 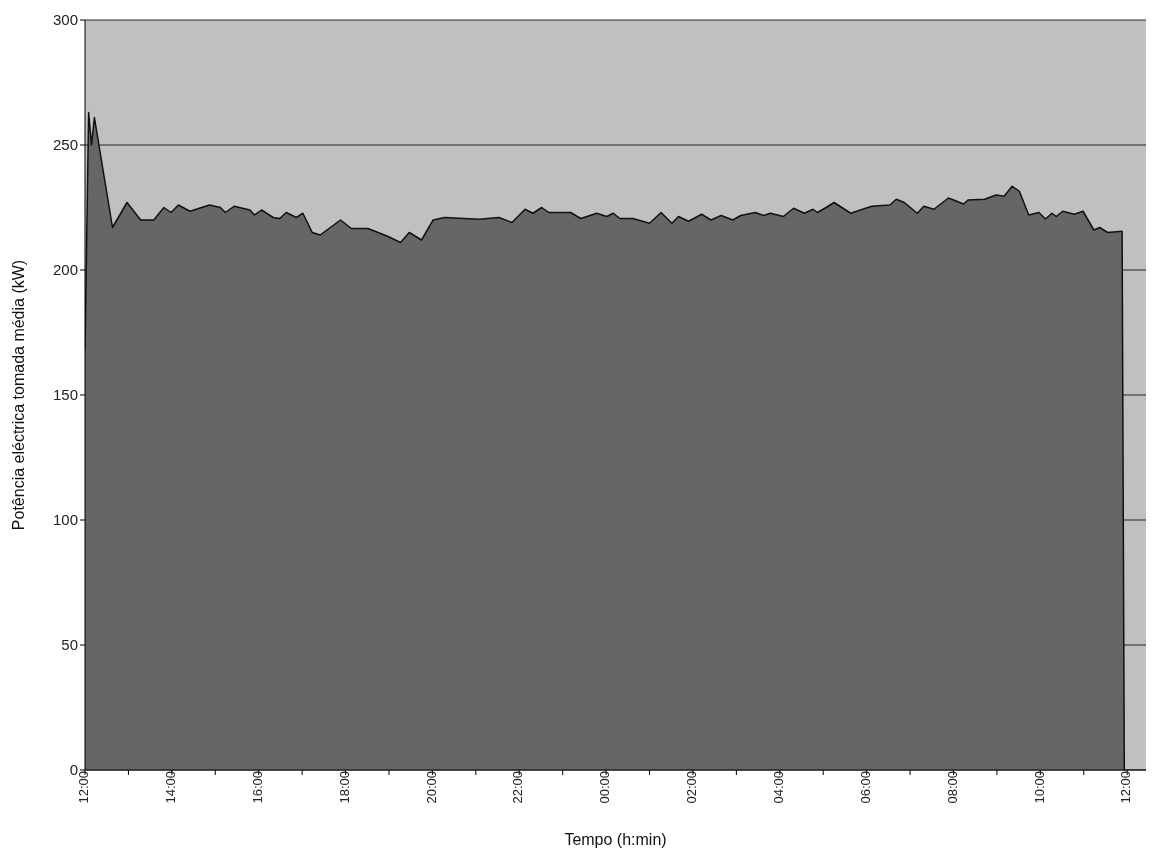 What do you see at coordinates (1126, 787) in the screenshot?
I see `x-tick-label: 12:00` at bounding box center [1126, 787].